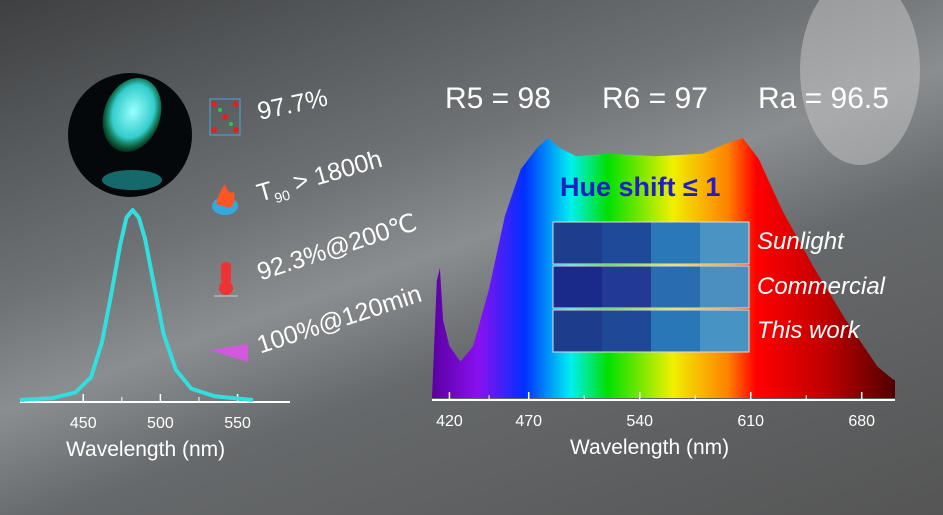 The image size is (943, 515). I want to click on emission-chart: 450 500 550, so click(154, 320).